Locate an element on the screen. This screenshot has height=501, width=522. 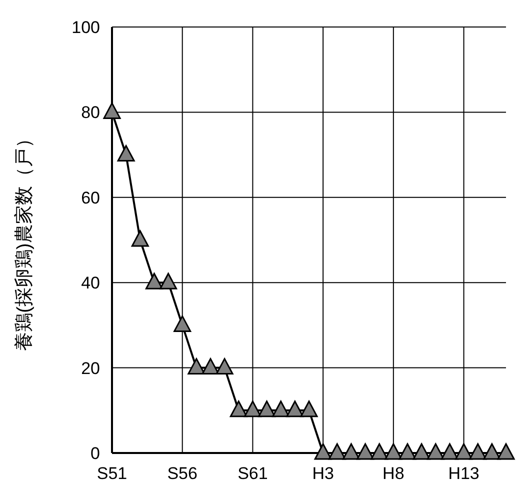
y-axis-title: 養鶏(採卵鶏)農家数（戸） is located at coordinates (24, 240).